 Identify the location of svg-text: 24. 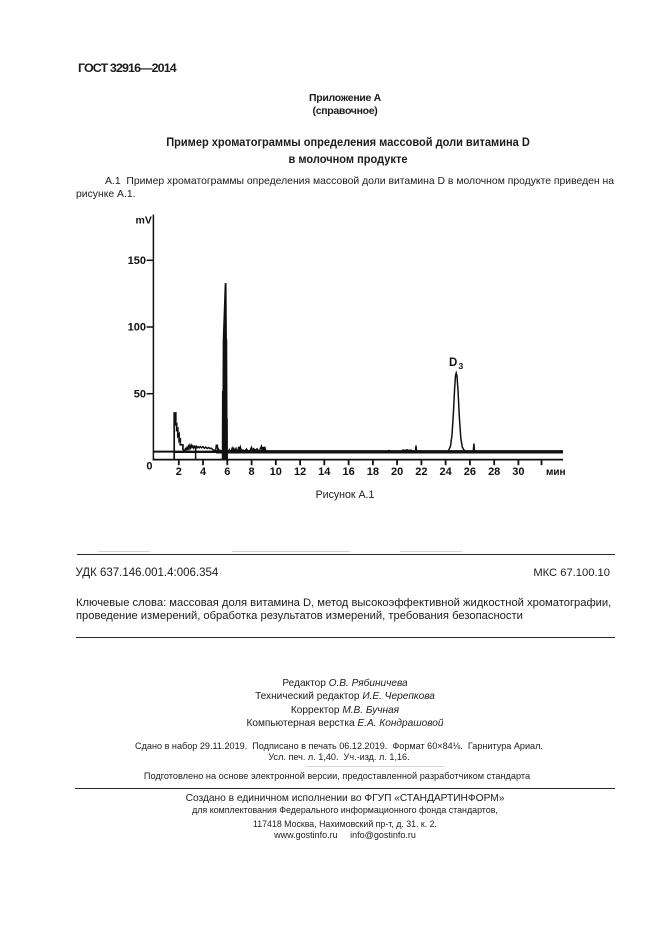
(445, 472).